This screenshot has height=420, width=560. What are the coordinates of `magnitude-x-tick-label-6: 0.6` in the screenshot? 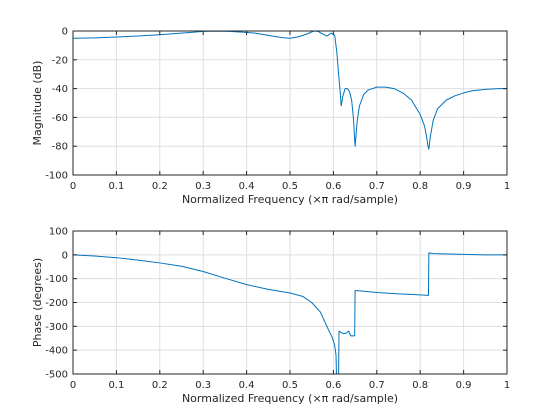 It's located at (333, 186).